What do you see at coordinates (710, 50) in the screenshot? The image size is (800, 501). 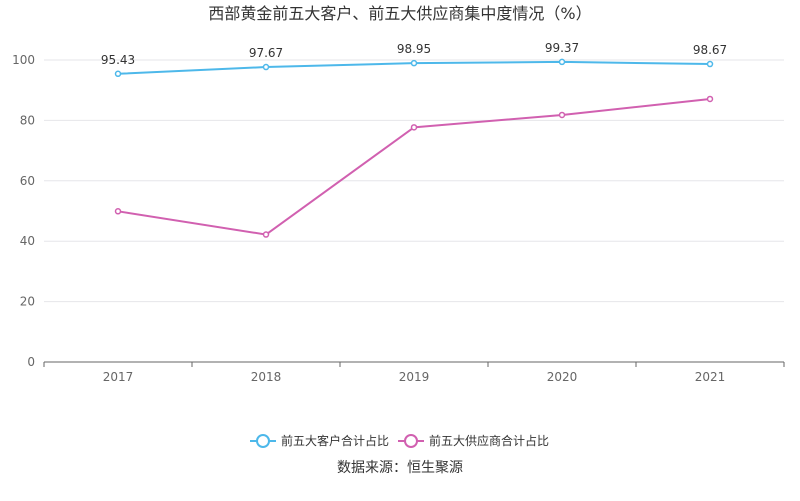 I see `data-label: 98.67` at bounding box center [710, 50].